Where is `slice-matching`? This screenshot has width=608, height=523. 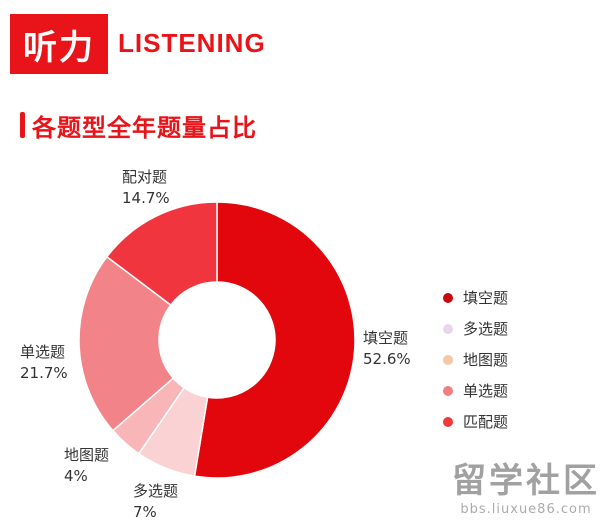 slice-matching is located at coordinates (161, 254).